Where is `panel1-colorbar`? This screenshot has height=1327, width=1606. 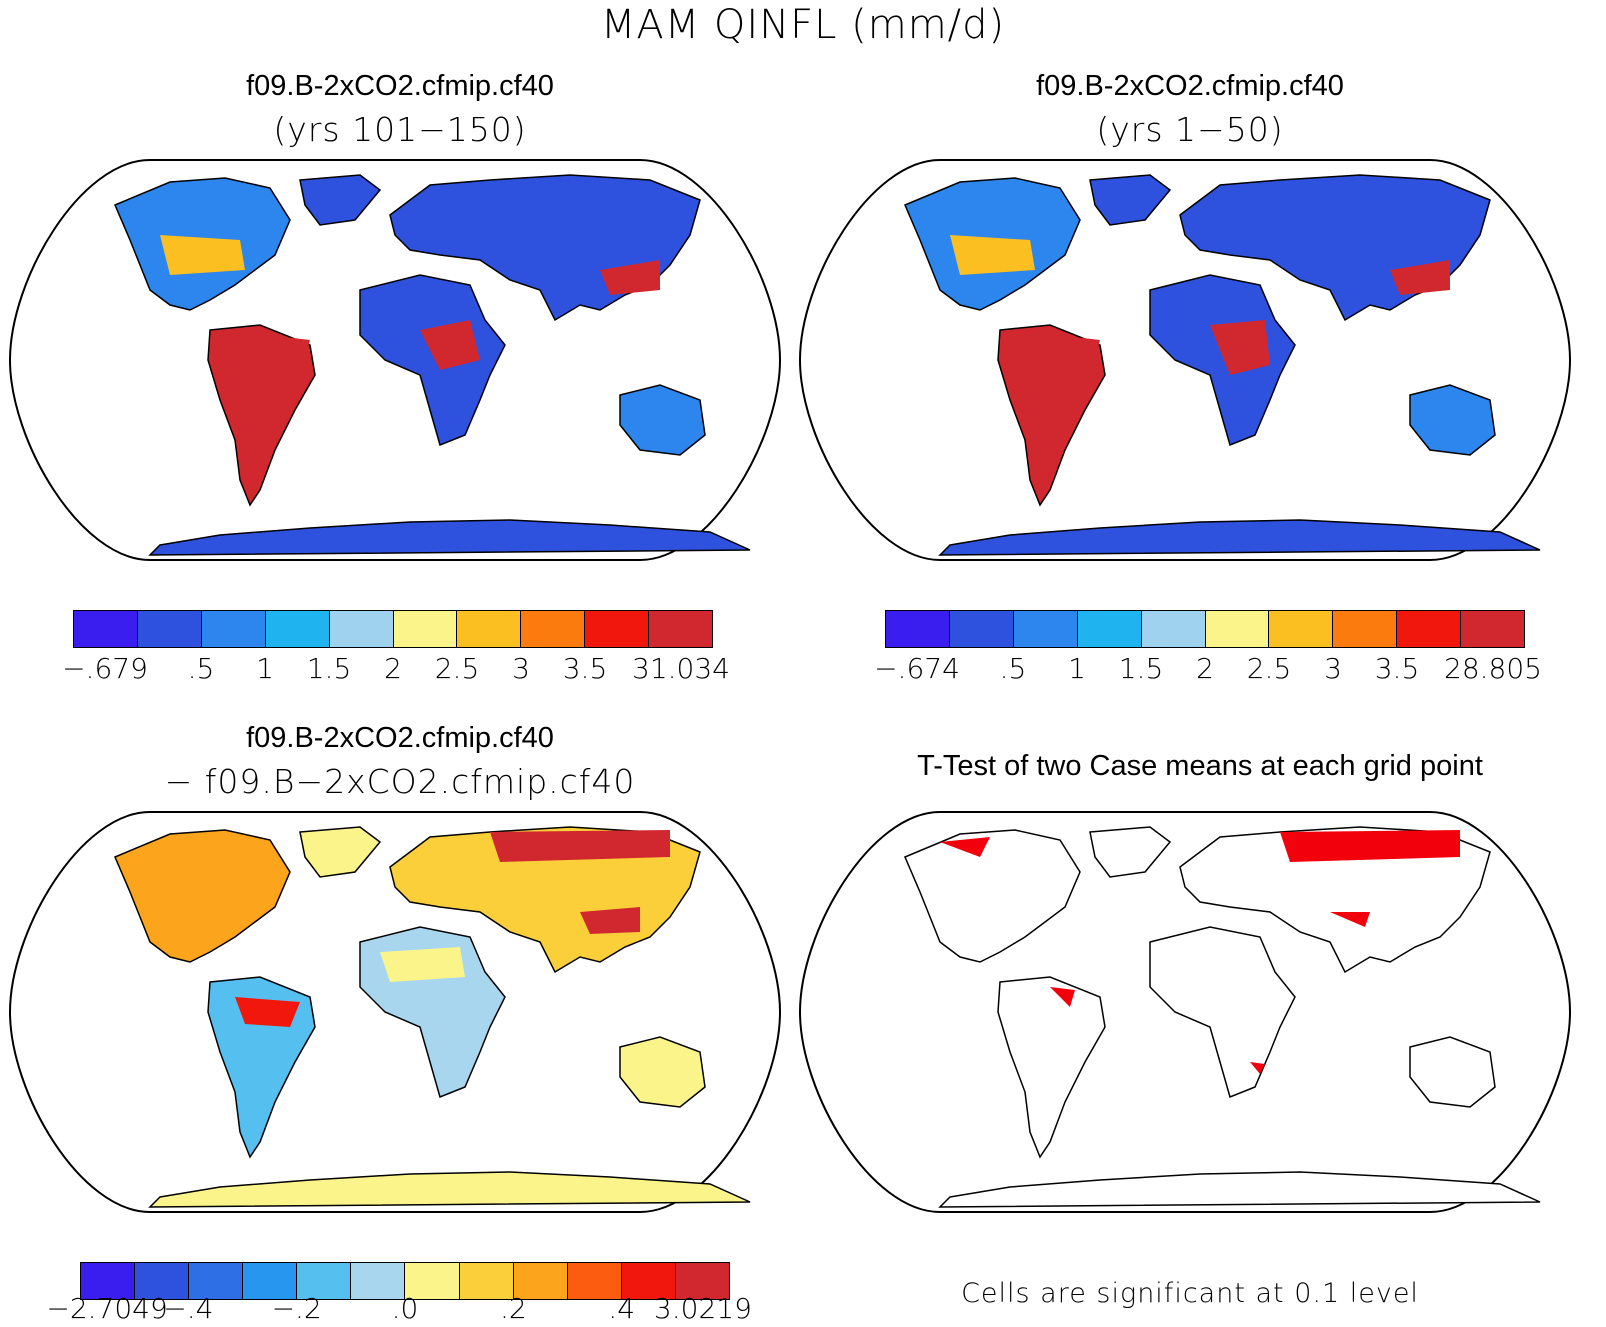
panel1-colorbar is located at coordinates (393, 629).